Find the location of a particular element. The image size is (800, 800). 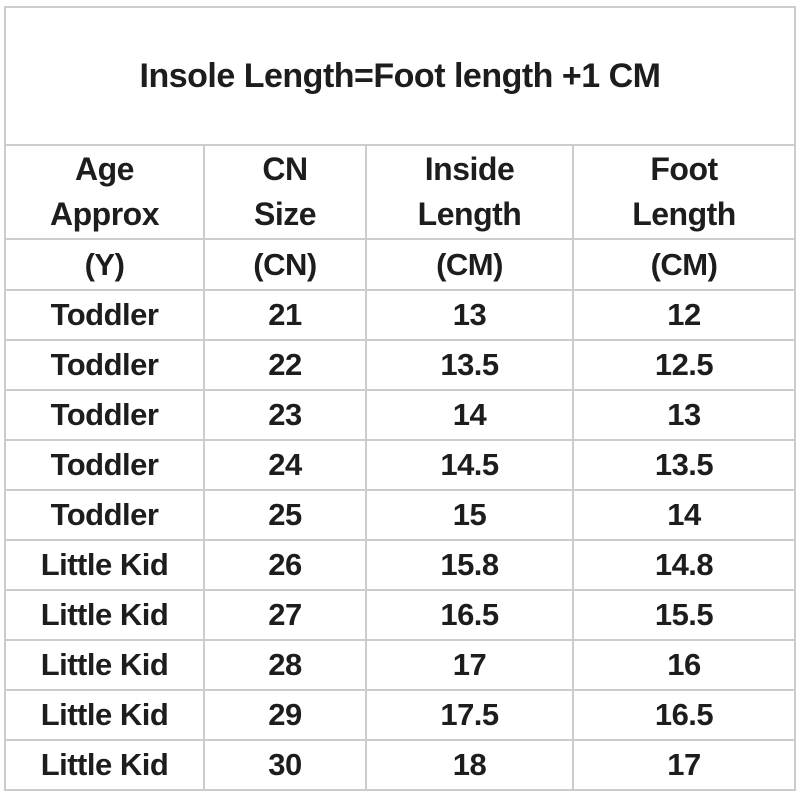

foot-length-cell: 13 is located at coordinates (684, 415).